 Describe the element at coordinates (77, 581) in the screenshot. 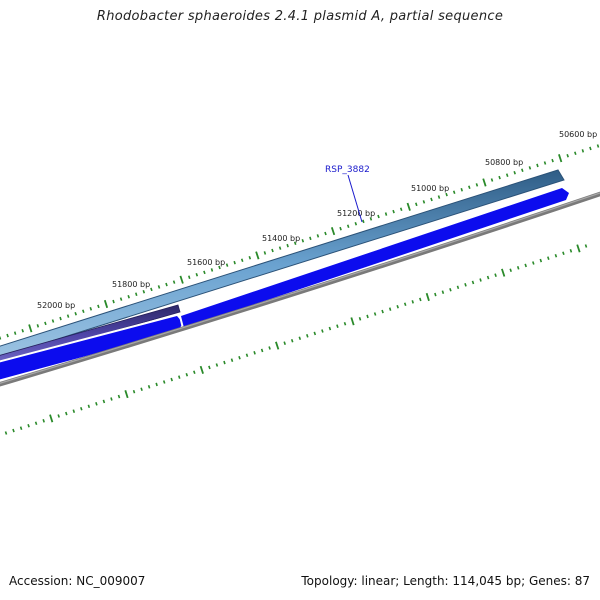

I see `accession-text: Accession: NC_009007` at that location.